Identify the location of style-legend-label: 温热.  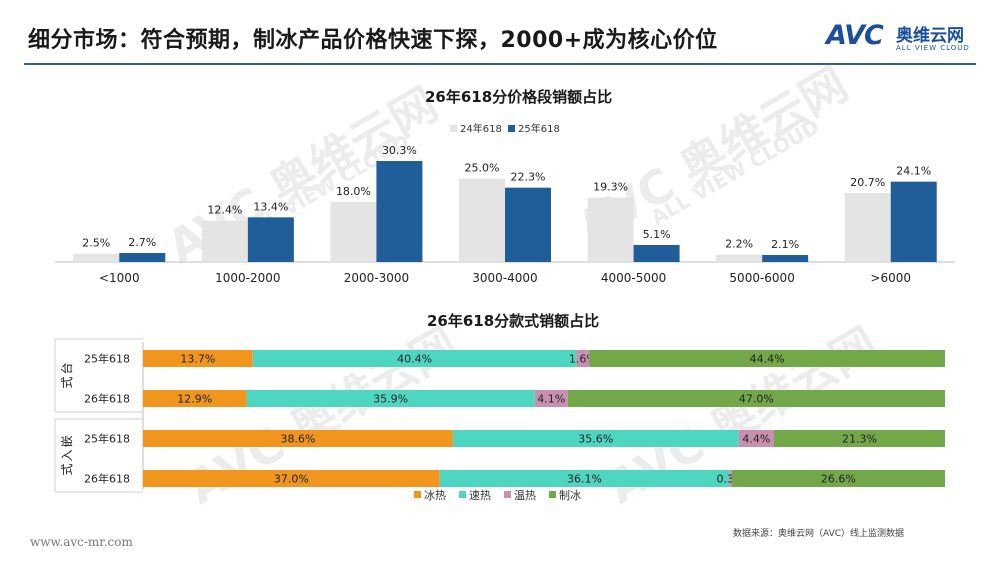
(525, 495).